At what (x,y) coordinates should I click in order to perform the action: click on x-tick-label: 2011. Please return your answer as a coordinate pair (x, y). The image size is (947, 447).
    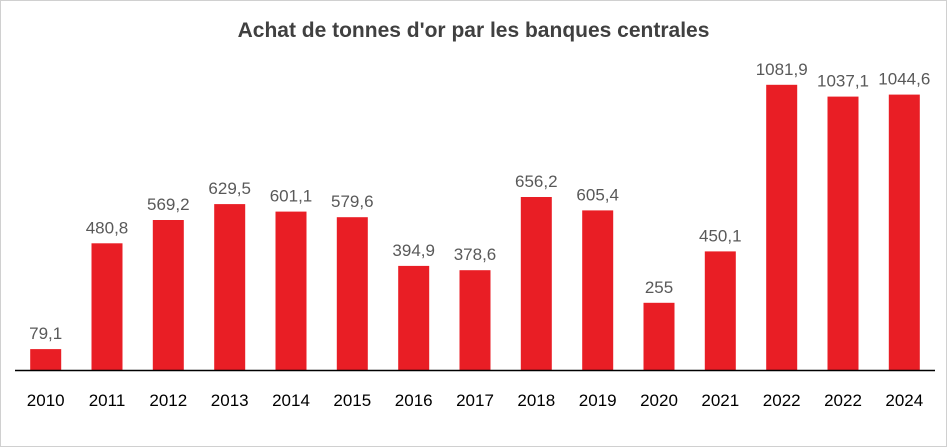
    Looking at the image, I should click on (107, 400).